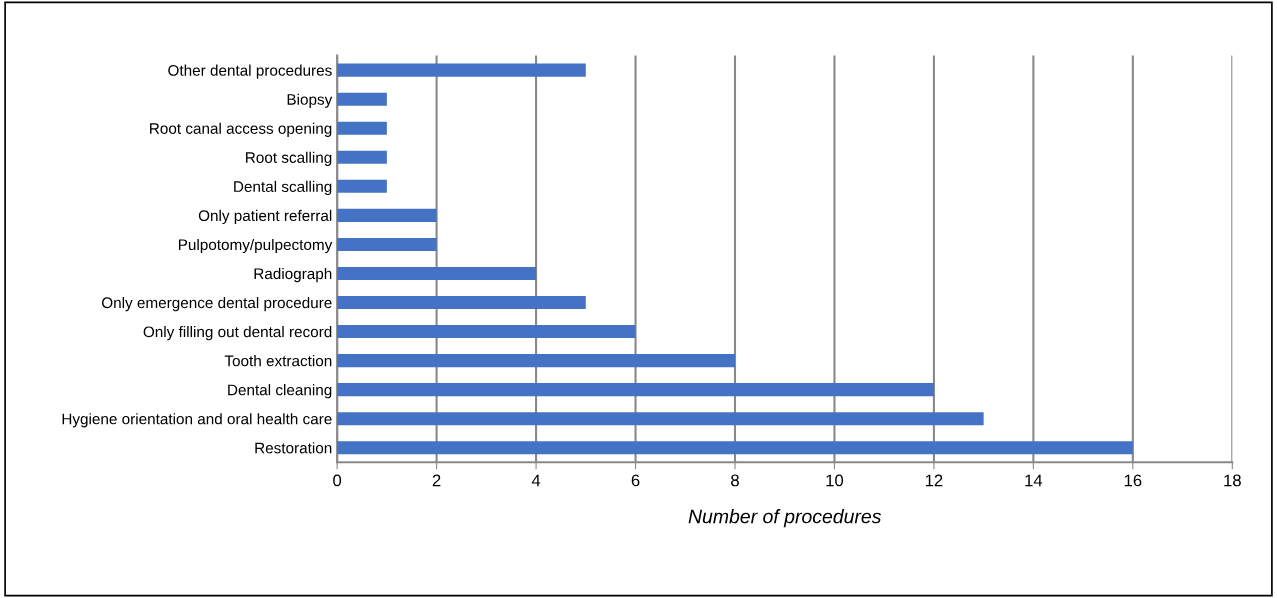 Image resolution: width=1277 pixels, height=598 pixels. I want to click on y-tick-label: Tooth extraction, so click(278, 361).